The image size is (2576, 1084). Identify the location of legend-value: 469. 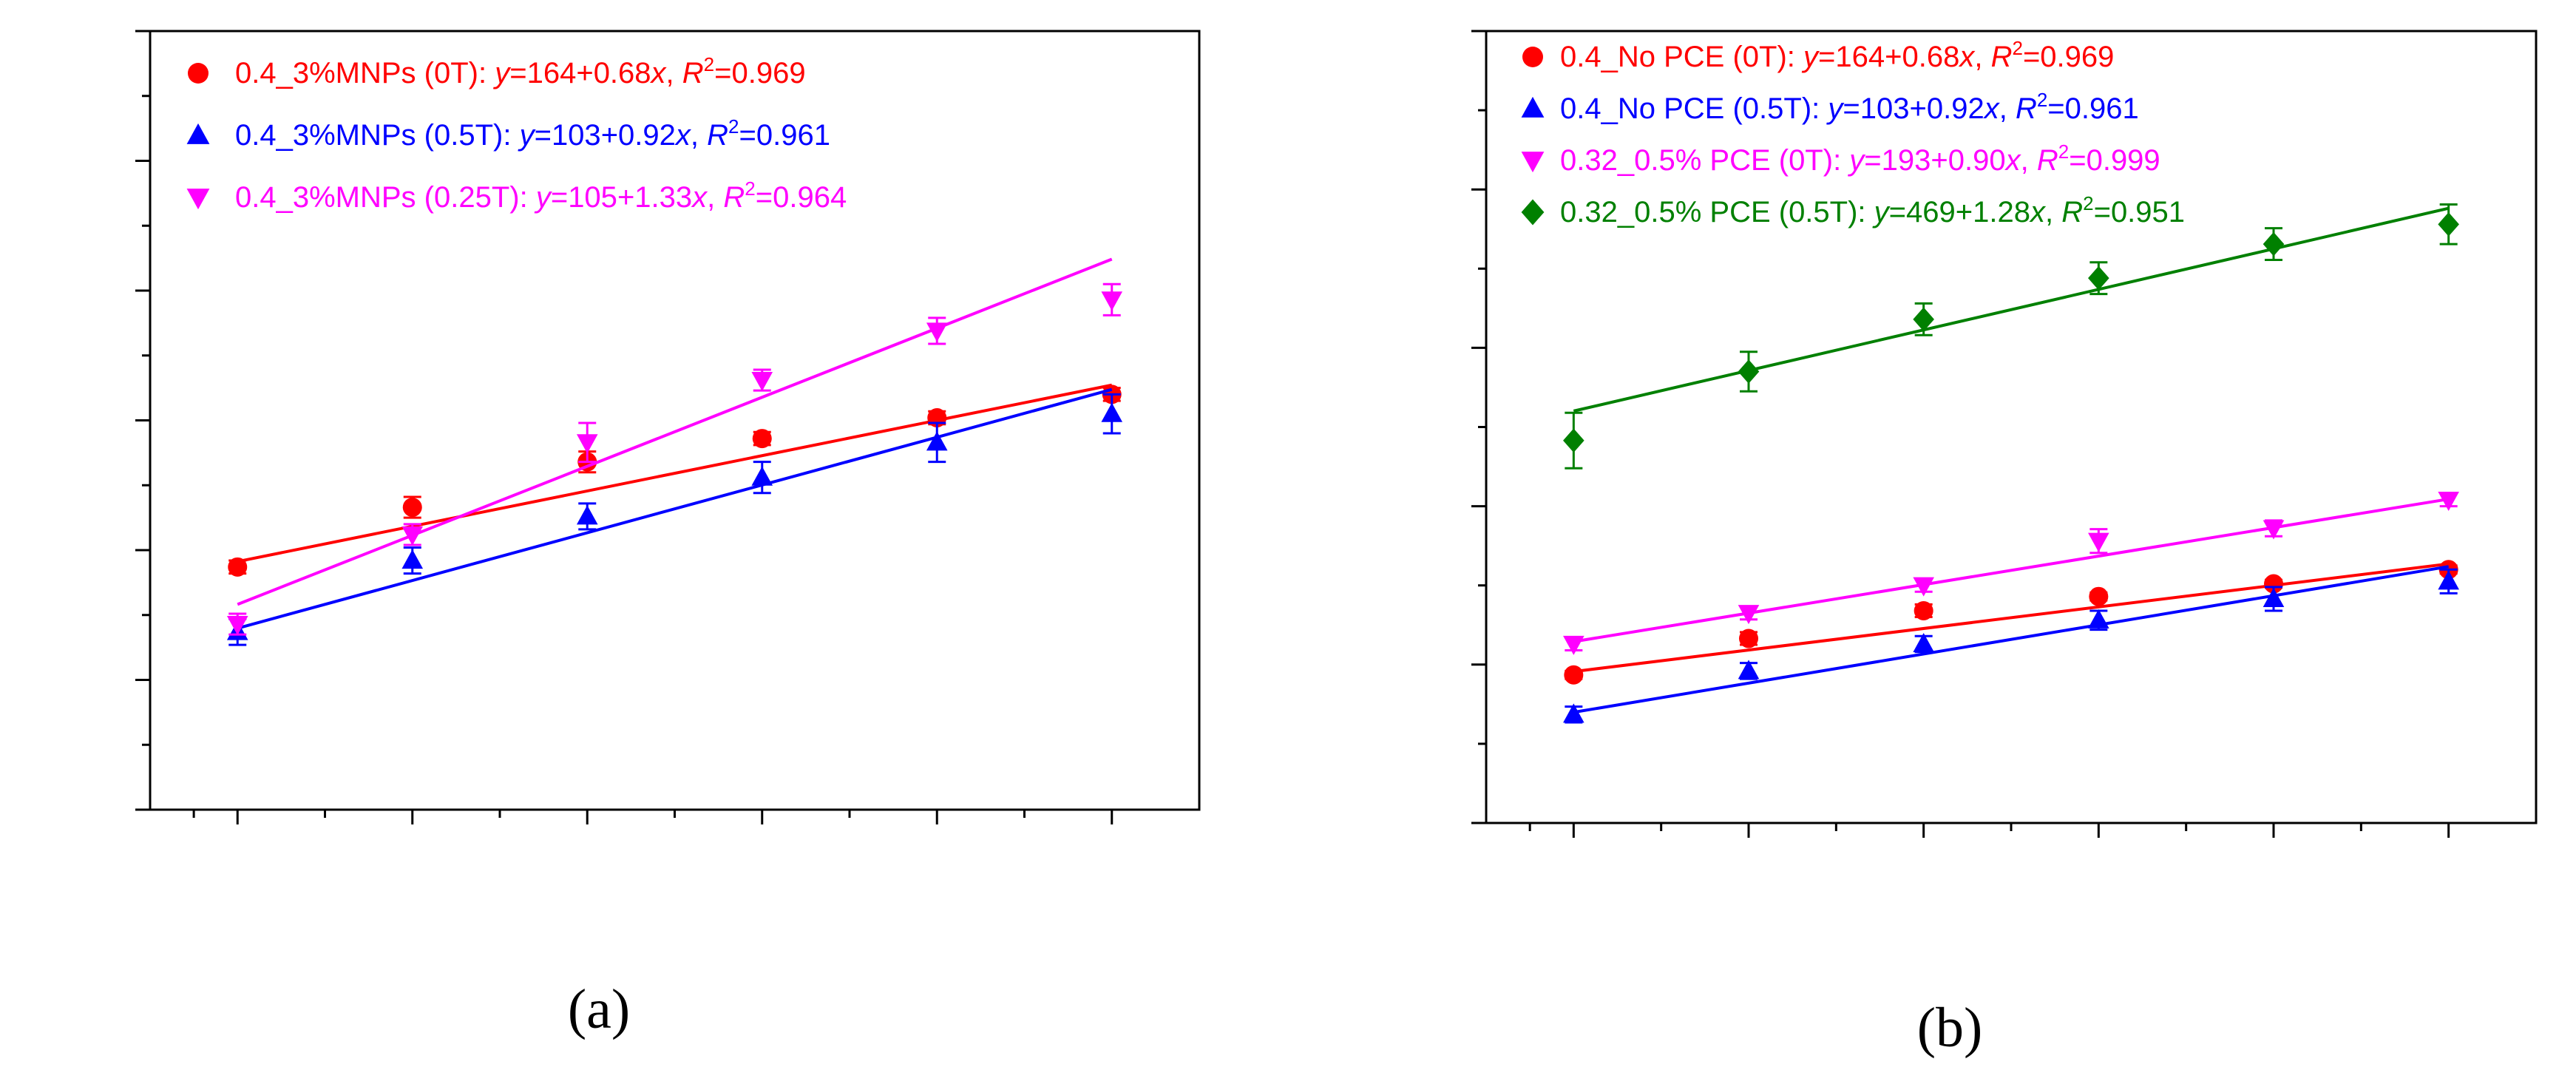
(1931, 212).